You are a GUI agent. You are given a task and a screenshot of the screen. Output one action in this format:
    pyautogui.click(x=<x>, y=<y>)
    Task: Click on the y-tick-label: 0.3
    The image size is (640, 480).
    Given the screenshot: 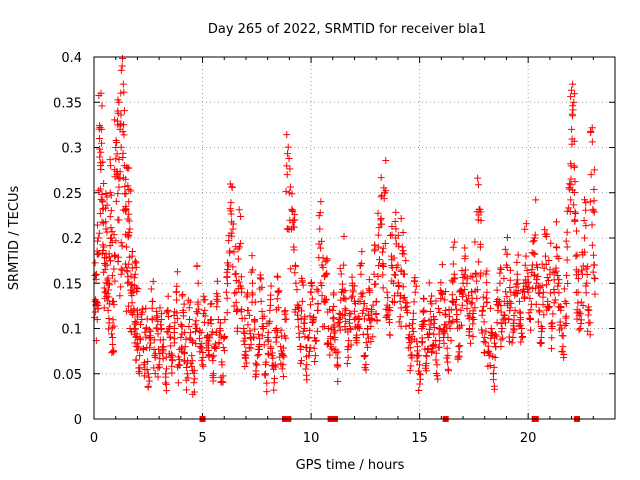 What is the action you would take?
    pyautogui.click(x=71, y=149)
    